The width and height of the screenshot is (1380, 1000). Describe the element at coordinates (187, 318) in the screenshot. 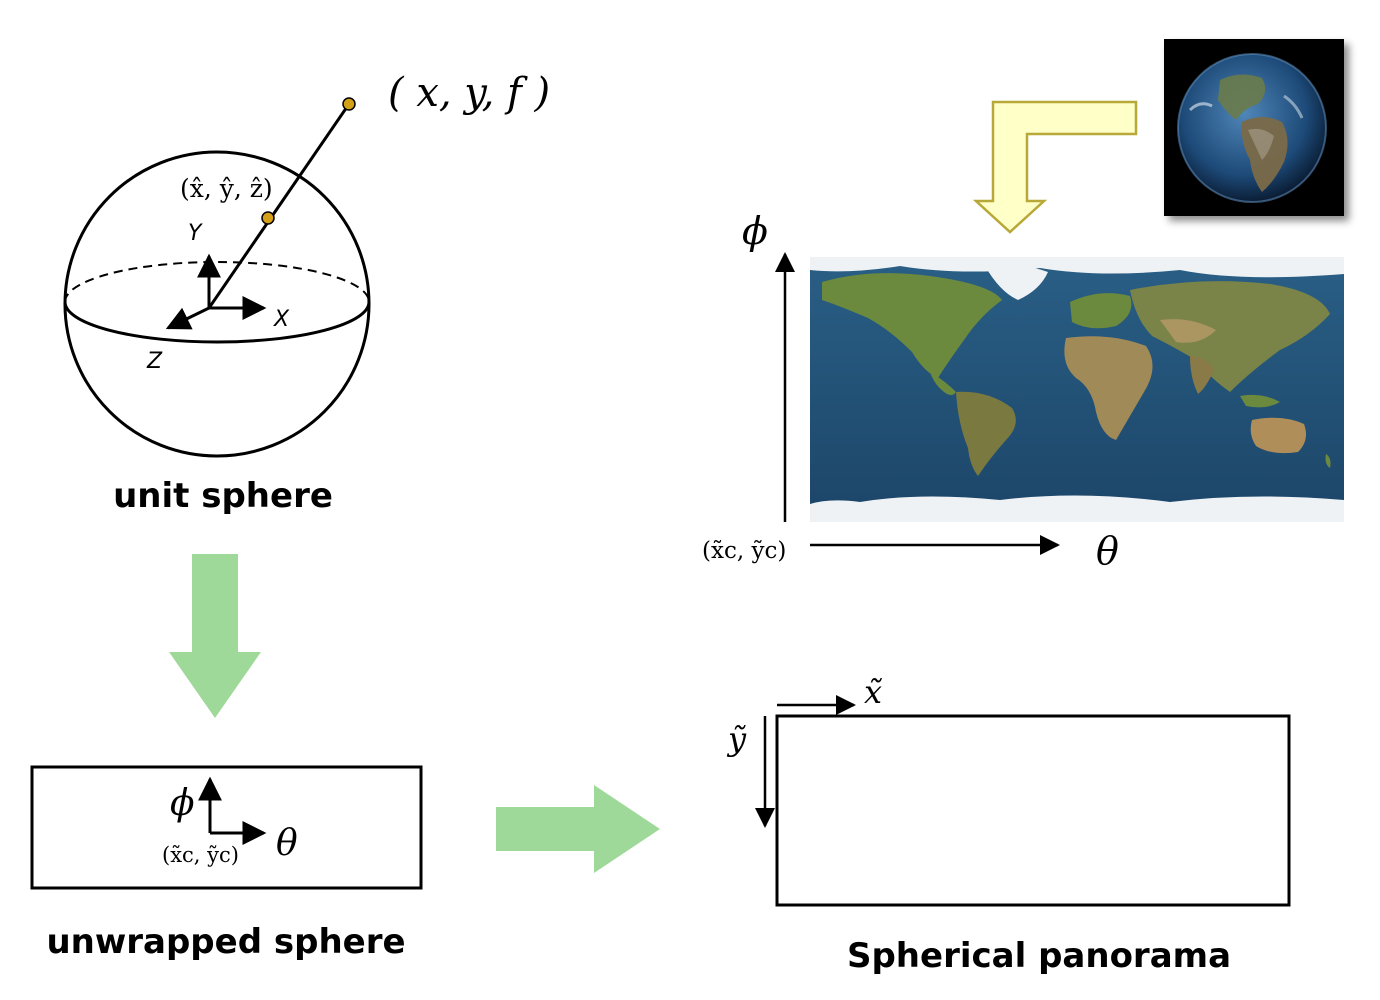

I see `axis-z-arrow` at that location.